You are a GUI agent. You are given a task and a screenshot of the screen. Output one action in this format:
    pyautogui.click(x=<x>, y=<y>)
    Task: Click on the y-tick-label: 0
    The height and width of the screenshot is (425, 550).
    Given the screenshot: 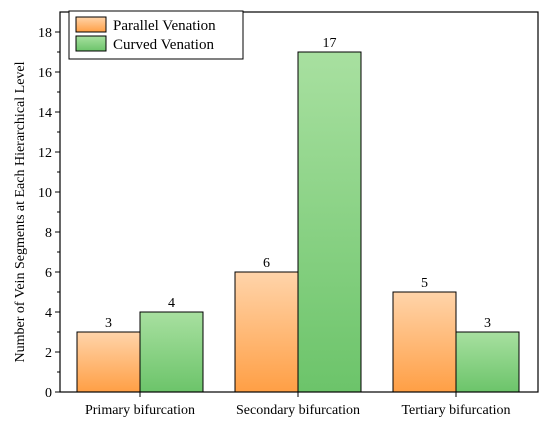 What is the action you would take?
    pyautogui.click(x=48, y=393)
    